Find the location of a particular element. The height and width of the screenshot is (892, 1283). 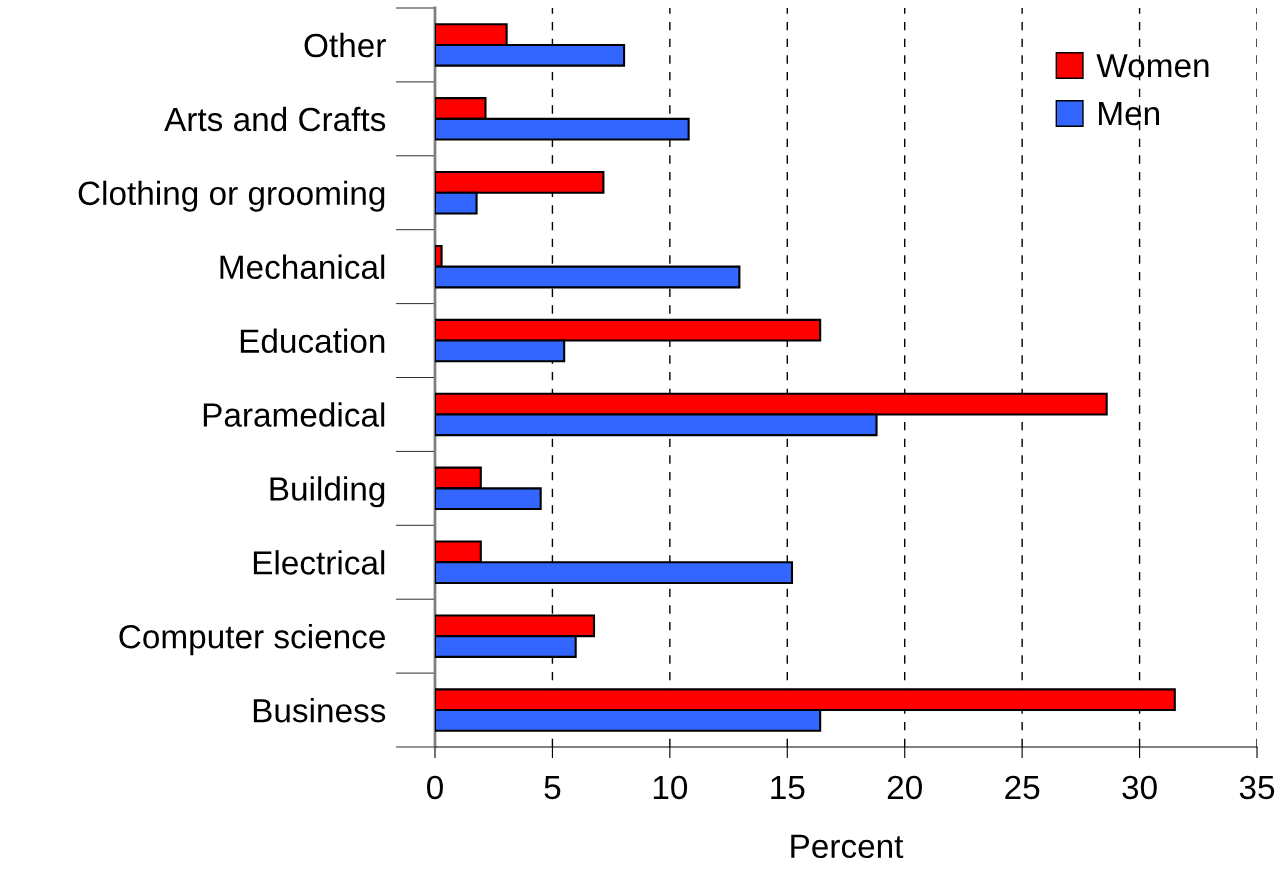

x-tick-label: 20 is located at coordinates (904, 787).